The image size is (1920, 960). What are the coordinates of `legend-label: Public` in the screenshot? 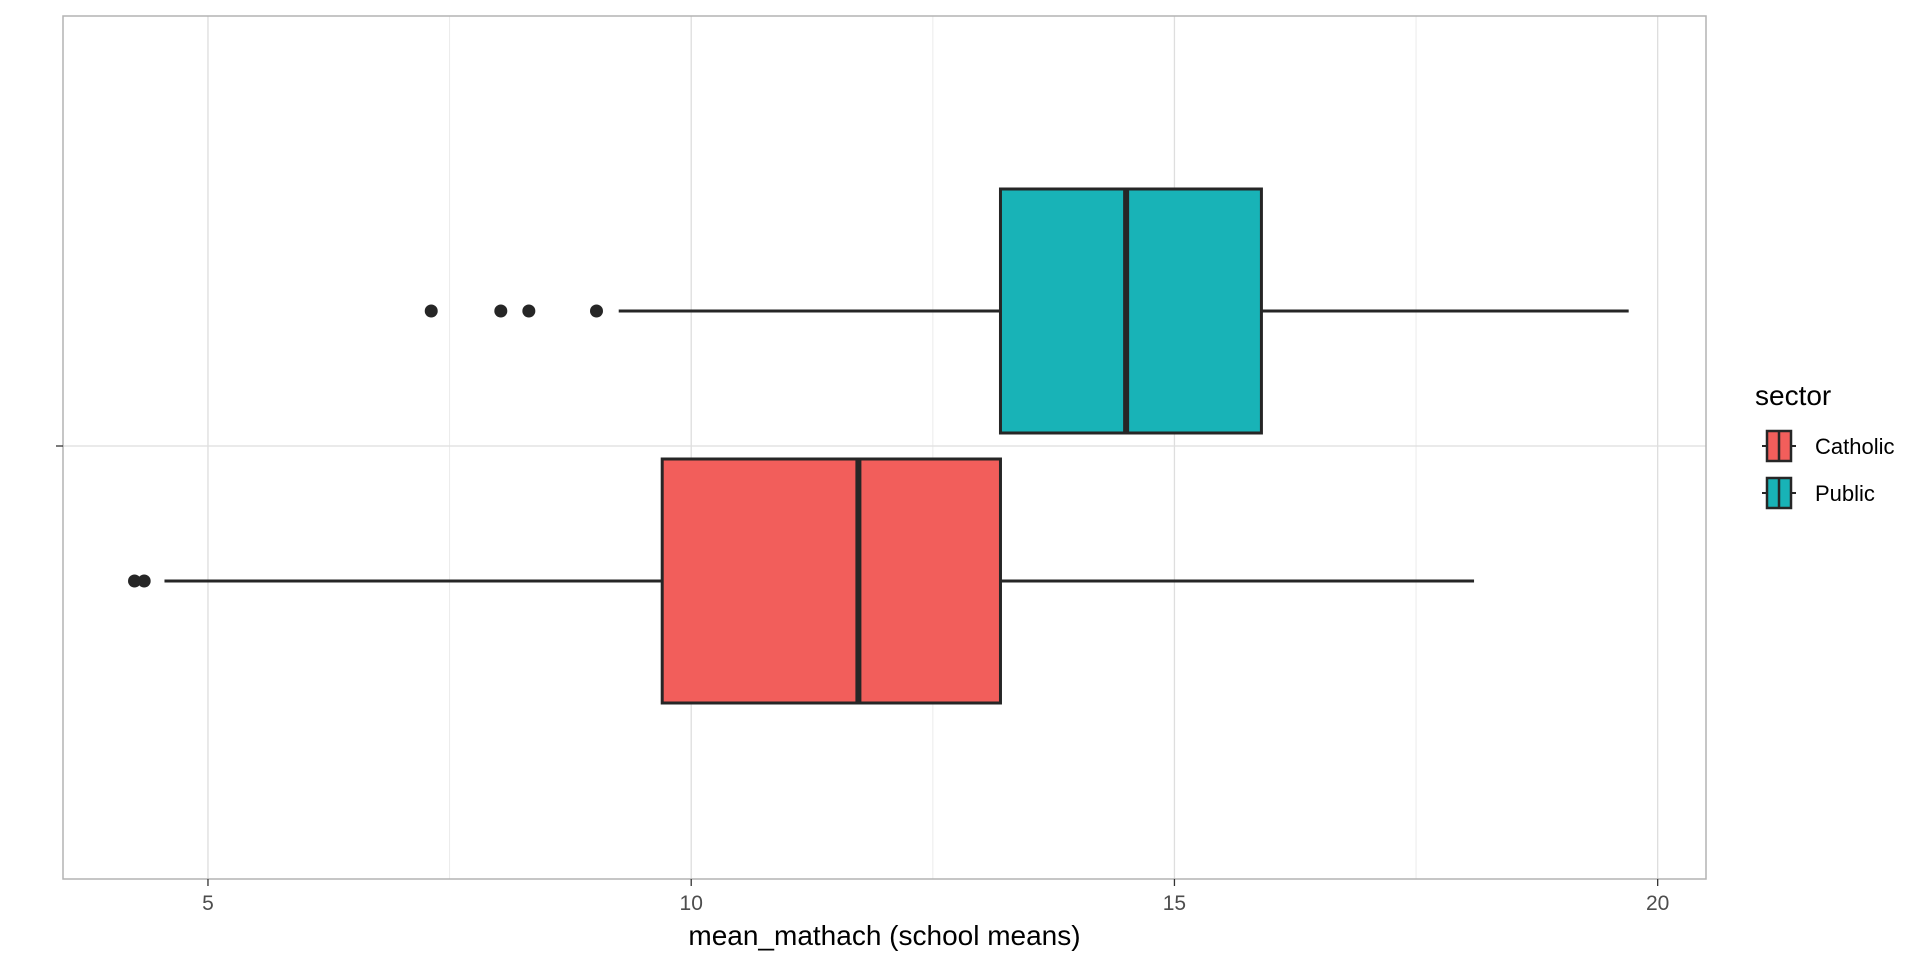 It's located at (1845, 493).